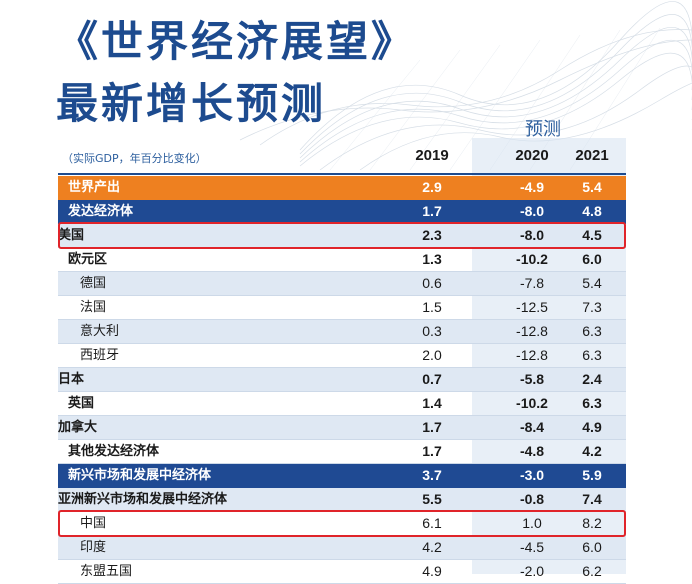 The height and width of the screenshot is (584, 692). Describe the element at coordinates (432, 235) in the screenshot. I see `cell-2019: 2.3` at that location.